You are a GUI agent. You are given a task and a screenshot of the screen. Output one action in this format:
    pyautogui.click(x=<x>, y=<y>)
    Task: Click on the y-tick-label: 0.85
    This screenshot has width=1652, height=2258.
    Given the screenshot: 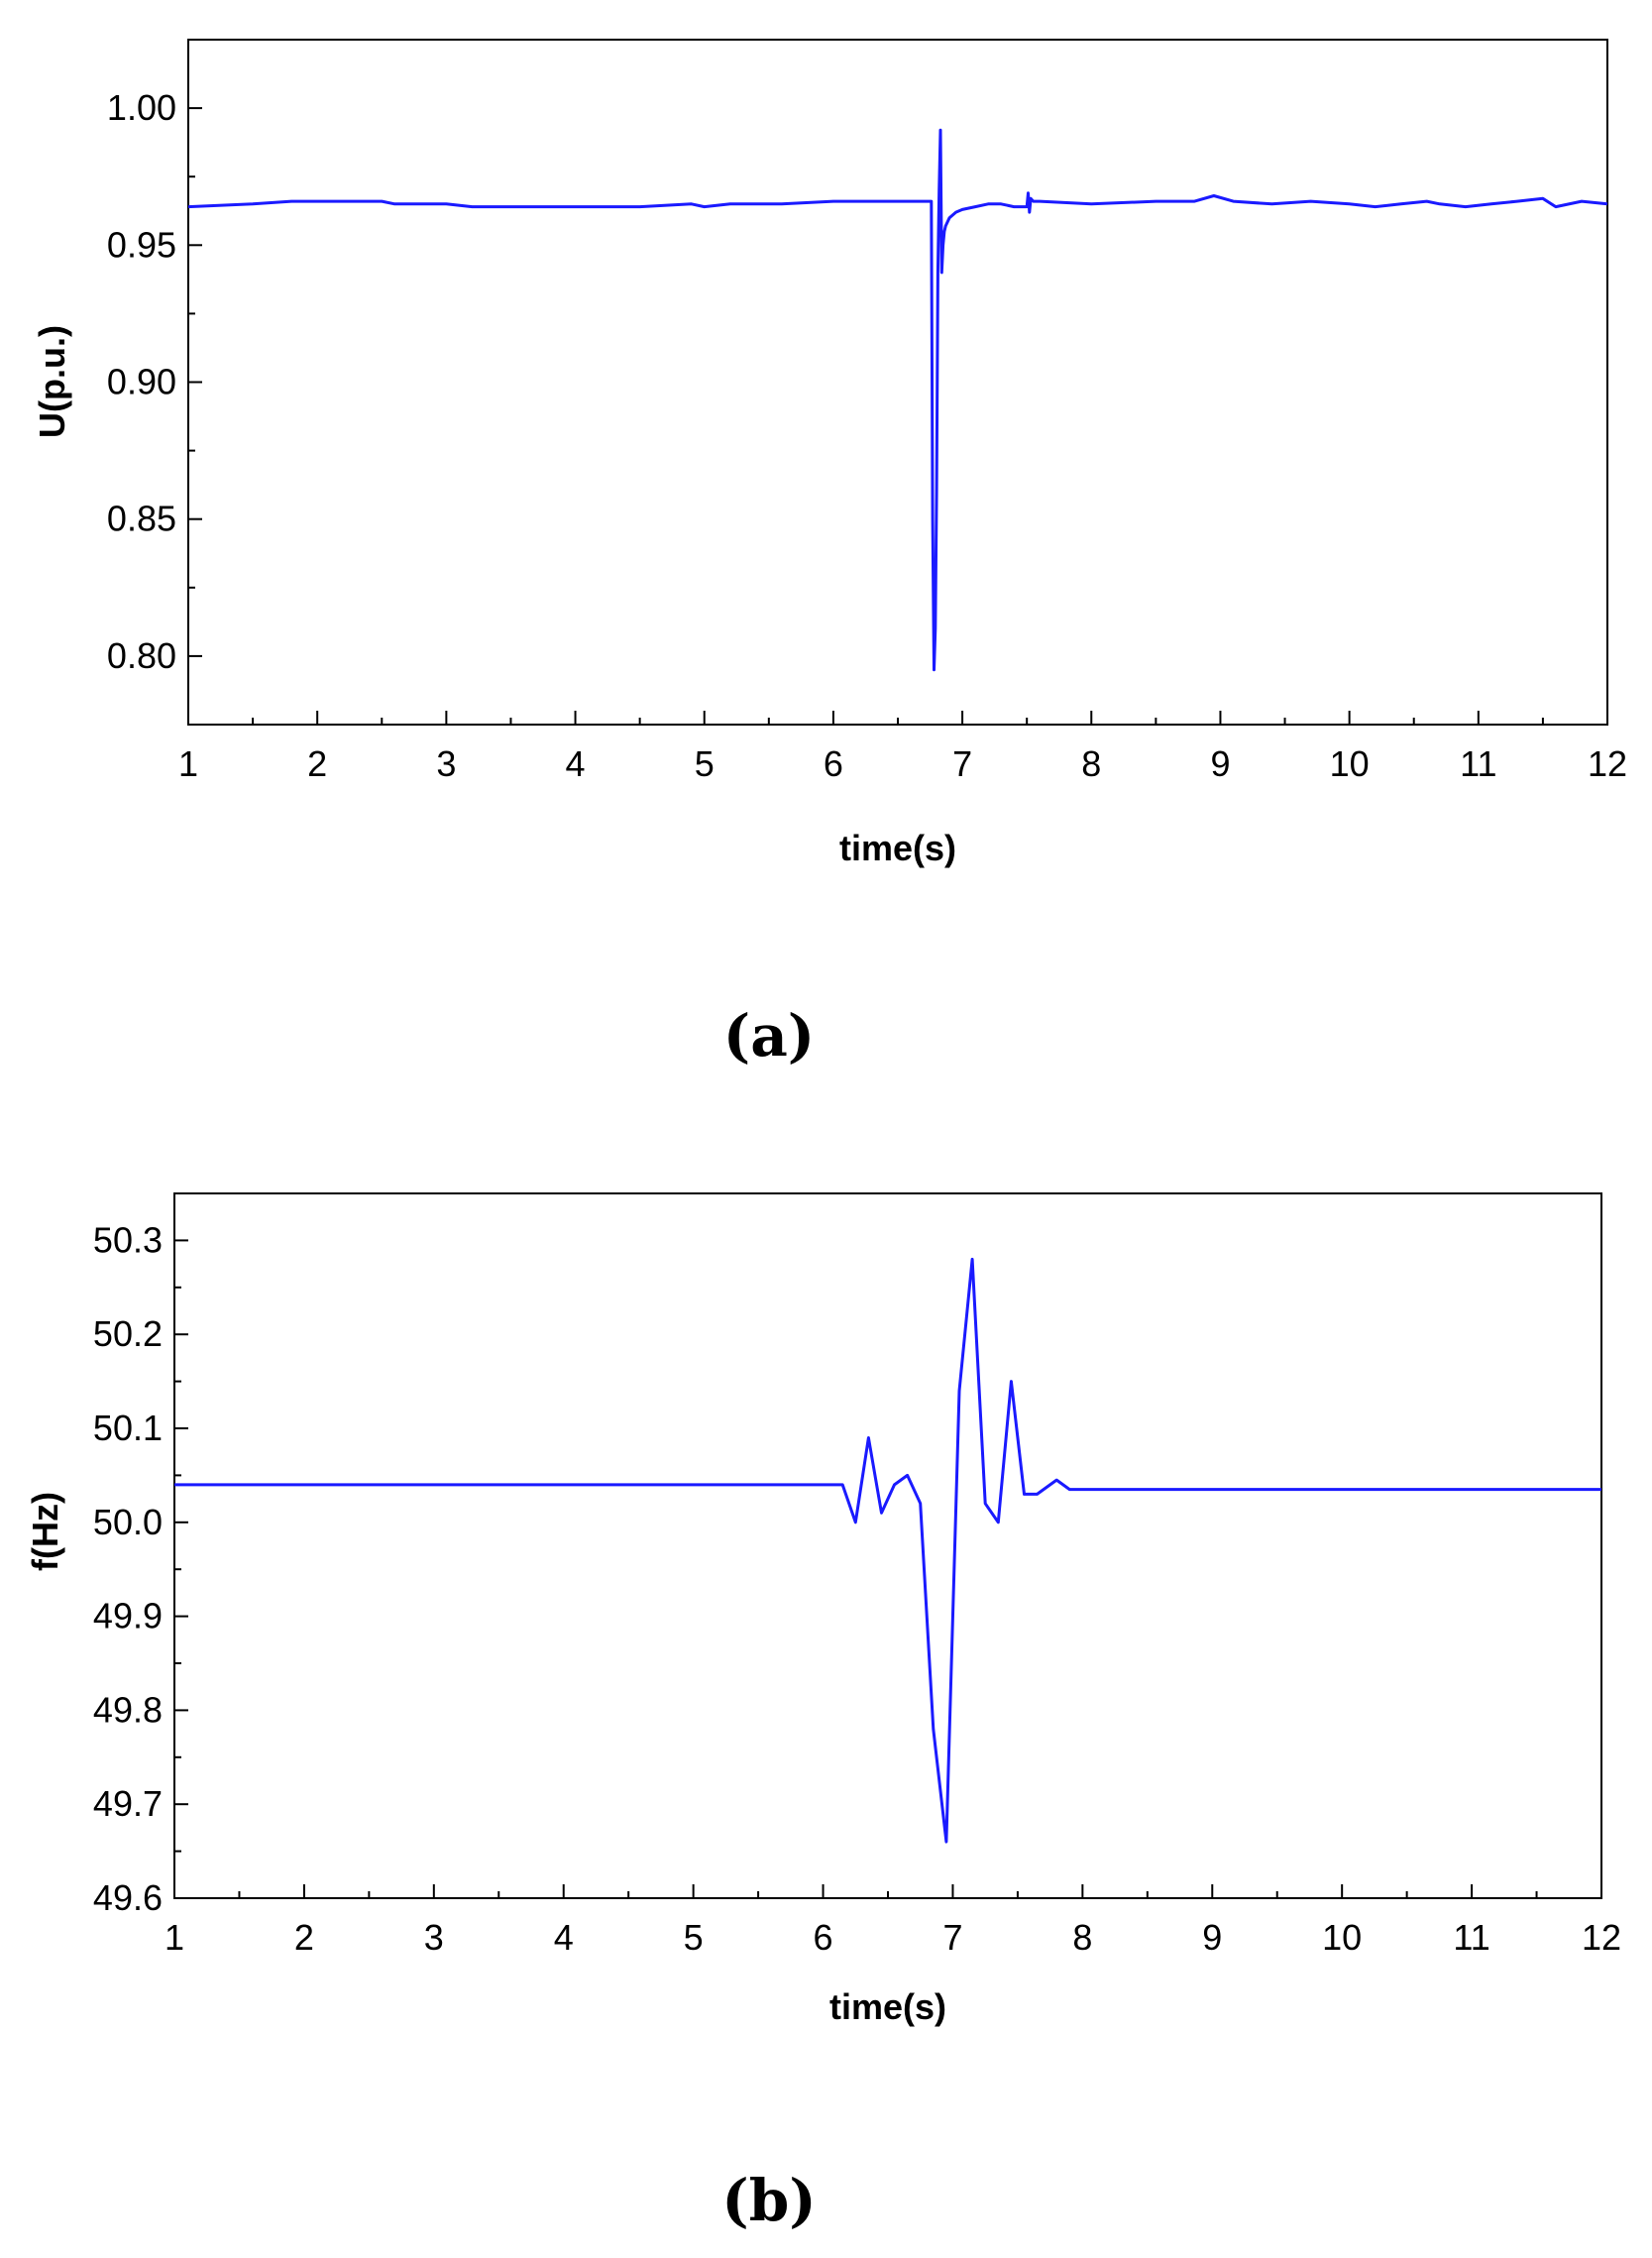 What is the action you would take?
    pyautogui.click(x=141, y=519)
    